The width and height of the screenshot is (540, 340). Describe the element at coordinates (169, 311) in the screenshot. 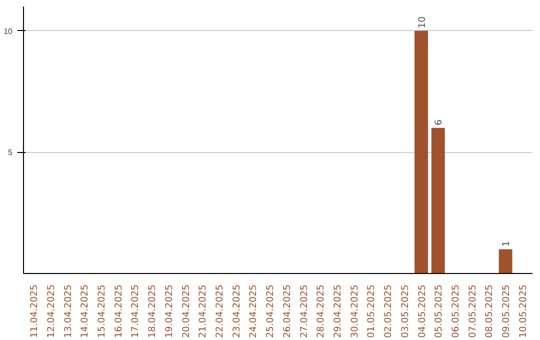

I see `x-tick-label: 19.04.2025` at that location.